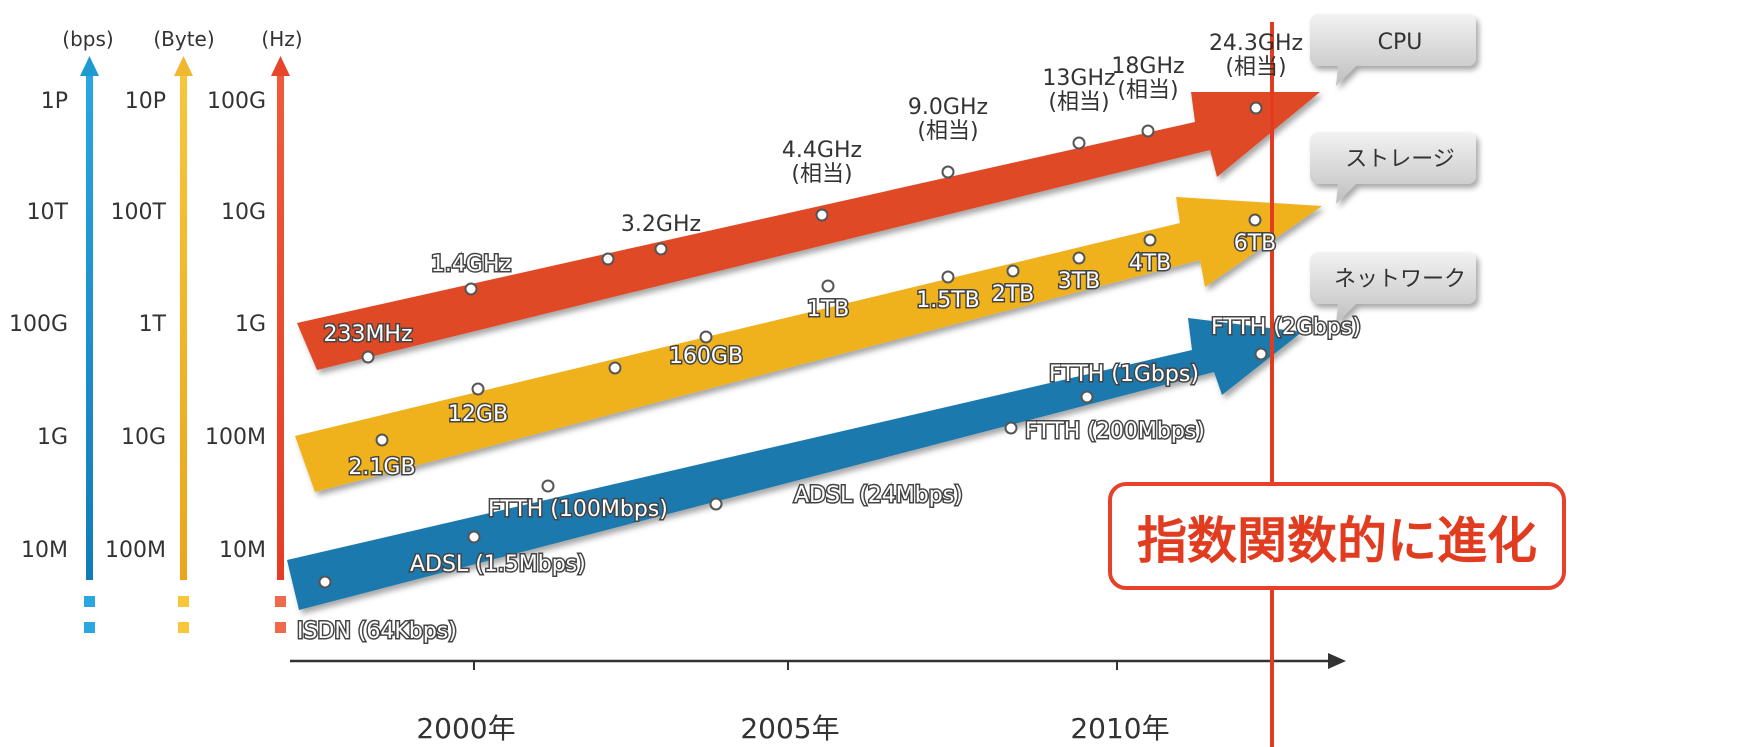  What do you see at coordinates (478, 414) in the screenshot?
I see `data-label-1-1: 12GB` at bounding box center [478, 414].